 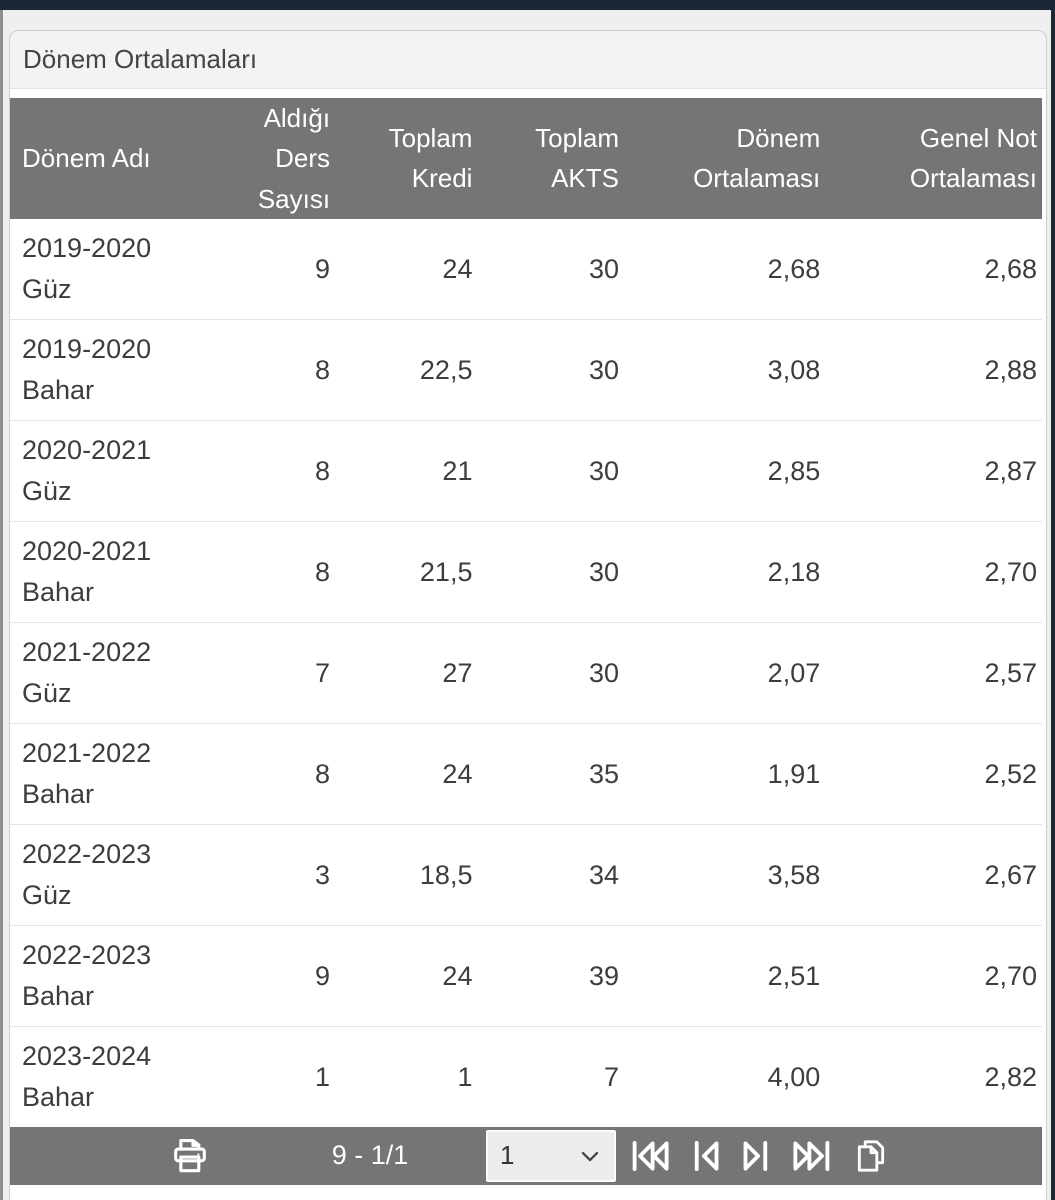 I want to click on first-page-icon, so click(x=650, y=1156).